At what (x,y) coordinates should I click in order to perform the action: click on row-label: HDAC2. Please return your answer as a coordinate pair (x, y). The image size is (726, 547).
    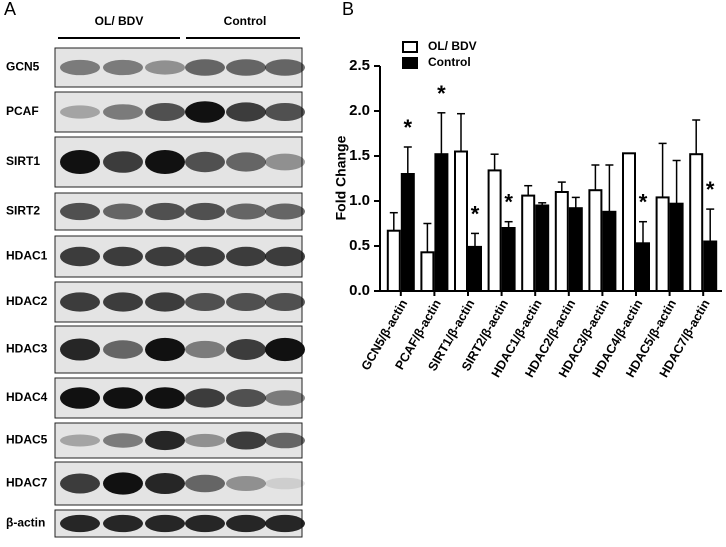
    Looking at the image, I should click on (27, 301).